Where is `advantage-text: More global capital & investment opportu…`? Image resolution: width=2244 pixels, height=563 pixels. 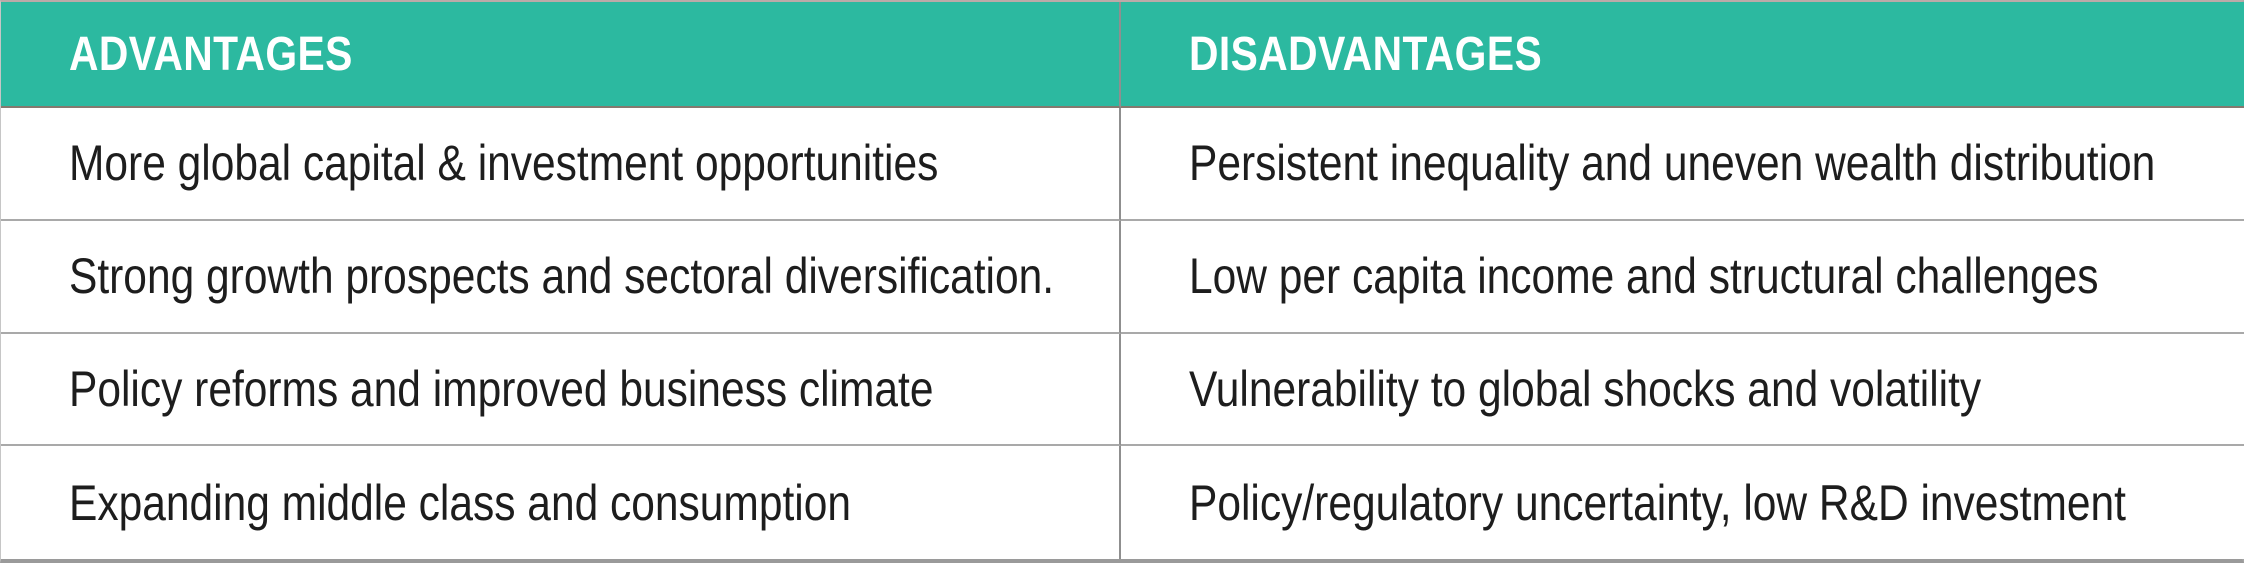
advantage-text: More global capital & investment opportu… is located at coordinates (504, 163).